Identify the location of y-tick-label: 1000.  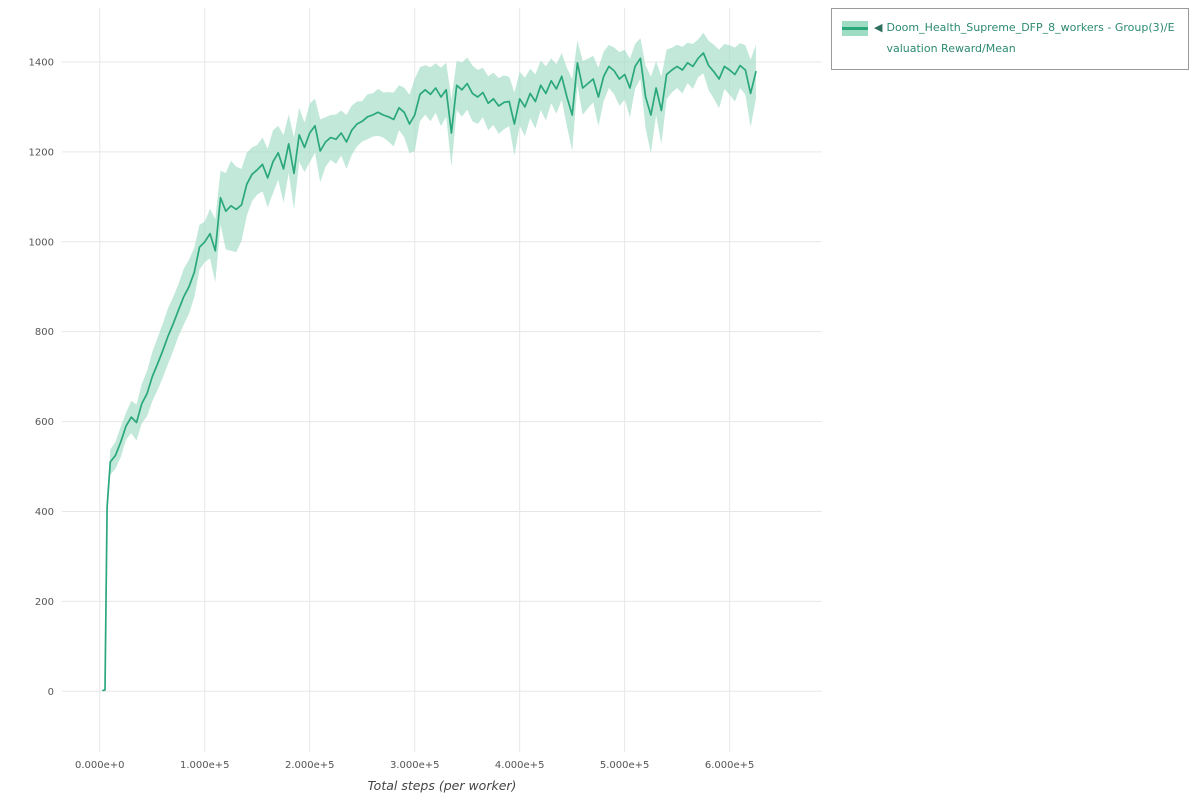
(41, 242).